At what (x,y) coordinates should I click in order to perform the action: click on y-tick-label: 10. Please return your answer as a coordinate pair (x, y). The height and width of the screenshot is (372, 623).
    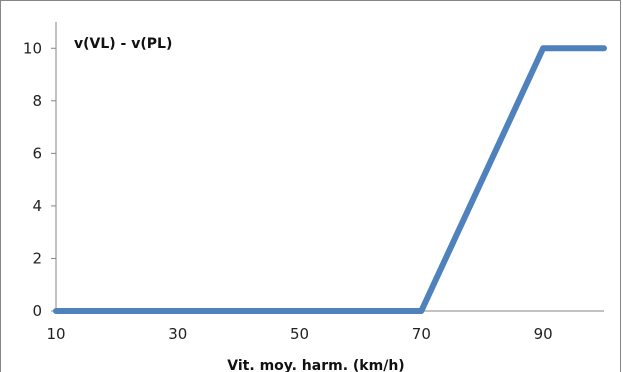
    Looking at the image, I should click on (32, 48).